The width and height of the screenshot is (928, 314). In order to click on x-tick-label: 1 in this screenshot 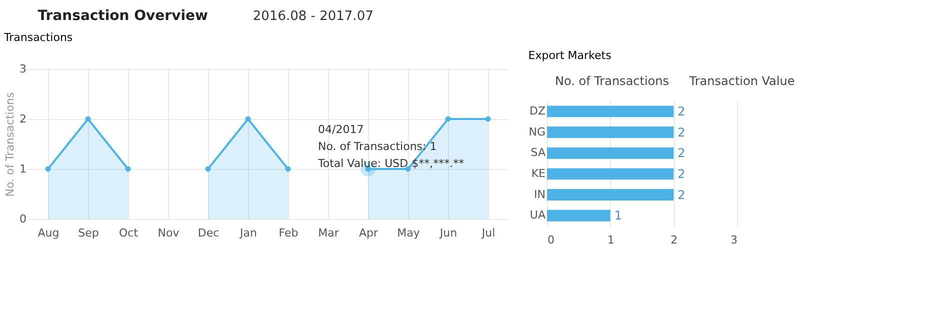, I will do `click(610, 240)`.